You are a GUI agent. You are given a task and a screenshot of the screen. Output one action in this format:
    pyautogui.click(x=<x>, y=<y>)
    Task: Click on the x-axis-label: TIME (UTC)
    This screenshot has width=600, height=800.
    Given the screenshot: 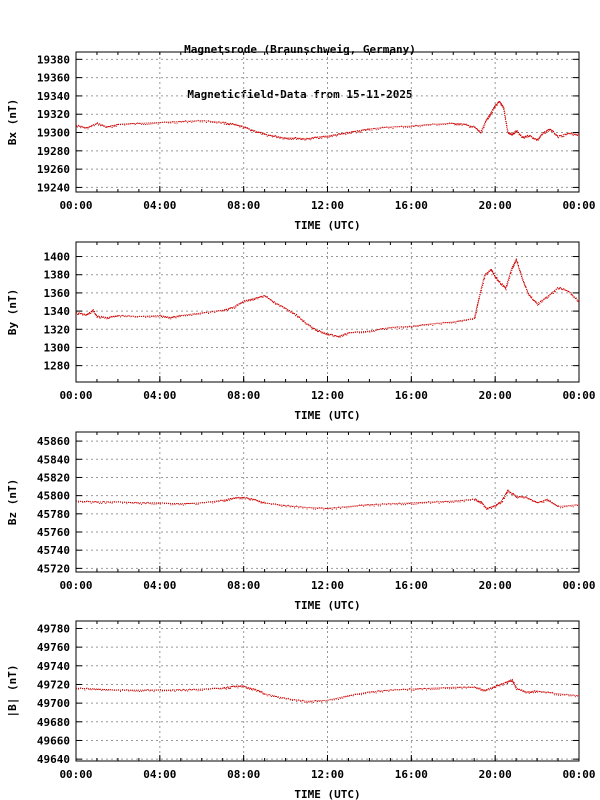 What is the action you would take?
    pyautogui.click(x=327, y=225)
    